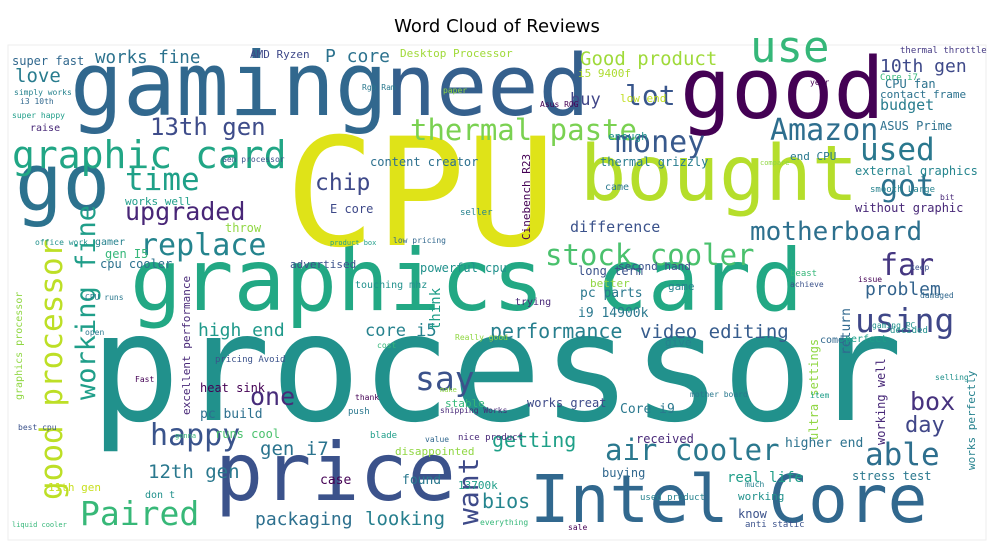 This screenshot has height=550, width=995. I want to click on word: smooth Large, so click(902, 190).